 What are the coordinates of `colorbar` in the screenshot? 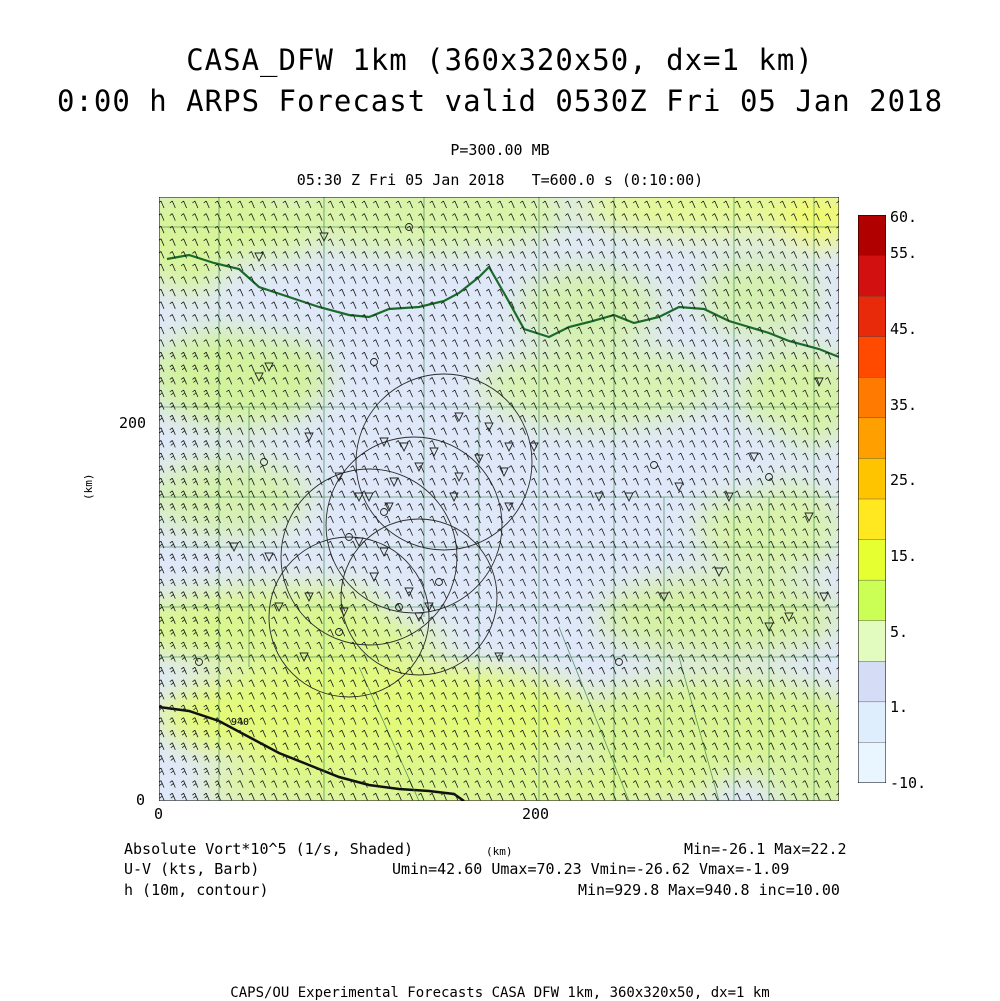 It's located at (872, 499).